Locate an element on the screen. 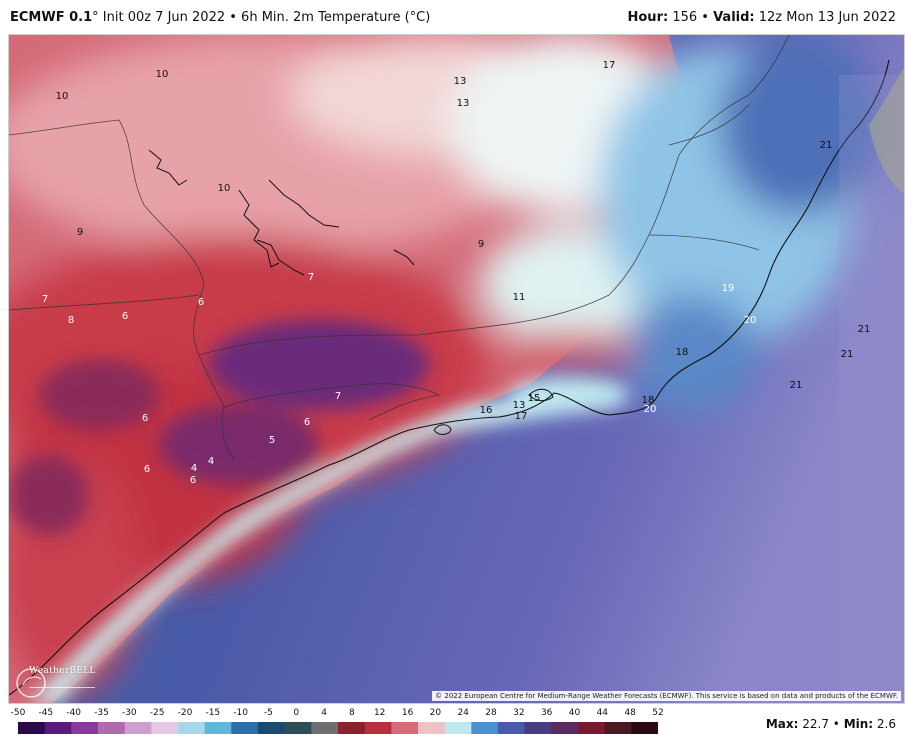 The height and width of the screenshot is (750, 914). logo-emblem is located at coordinates (55, 683).